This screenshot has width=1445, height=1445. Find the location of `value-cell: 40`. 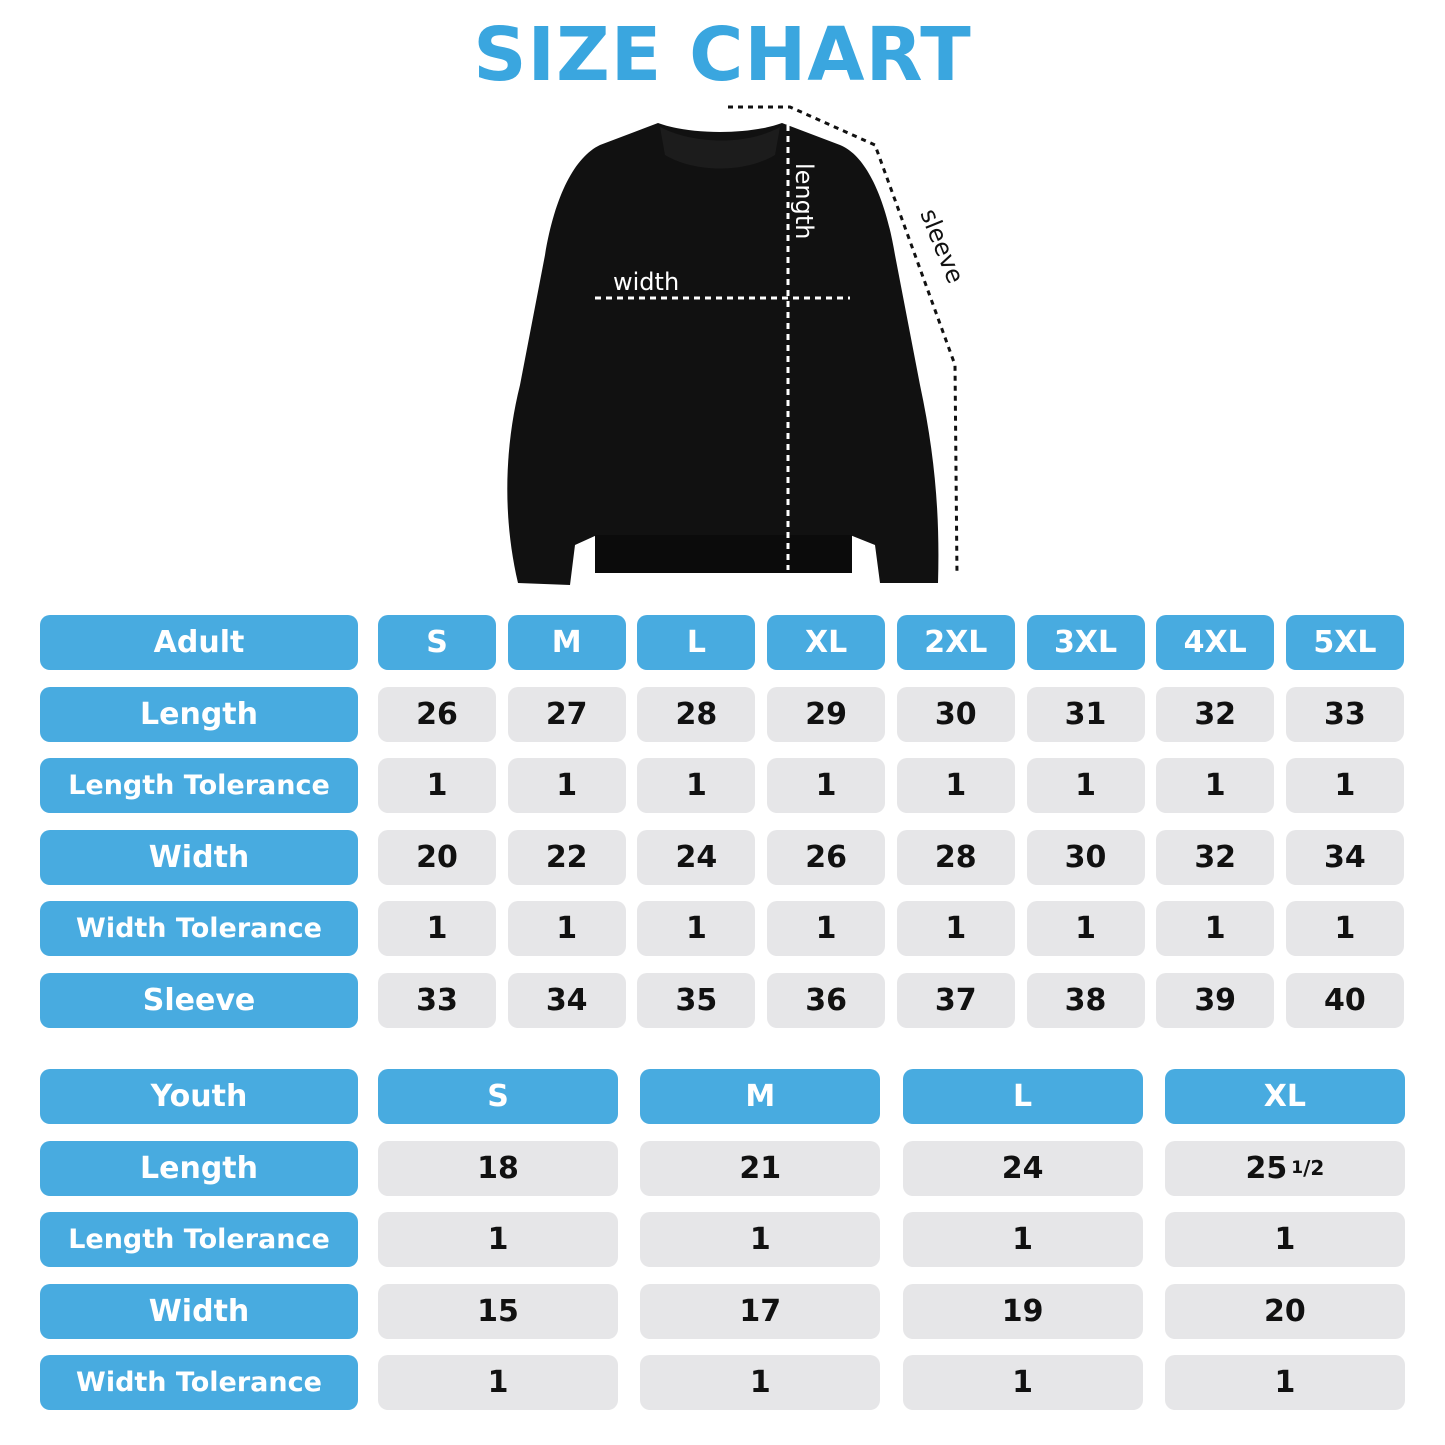

value-cell: 40 is located at coordinates (1344, 1000).